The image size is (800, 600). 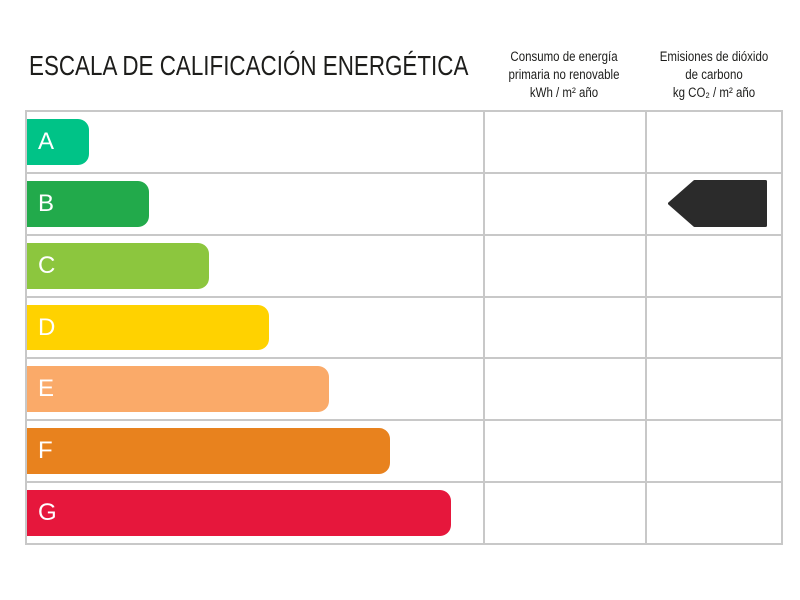 What do you see at coordinates (47, 513) in the screenshot?
I see `rating-letter: G` at bounding box center [47, 513].